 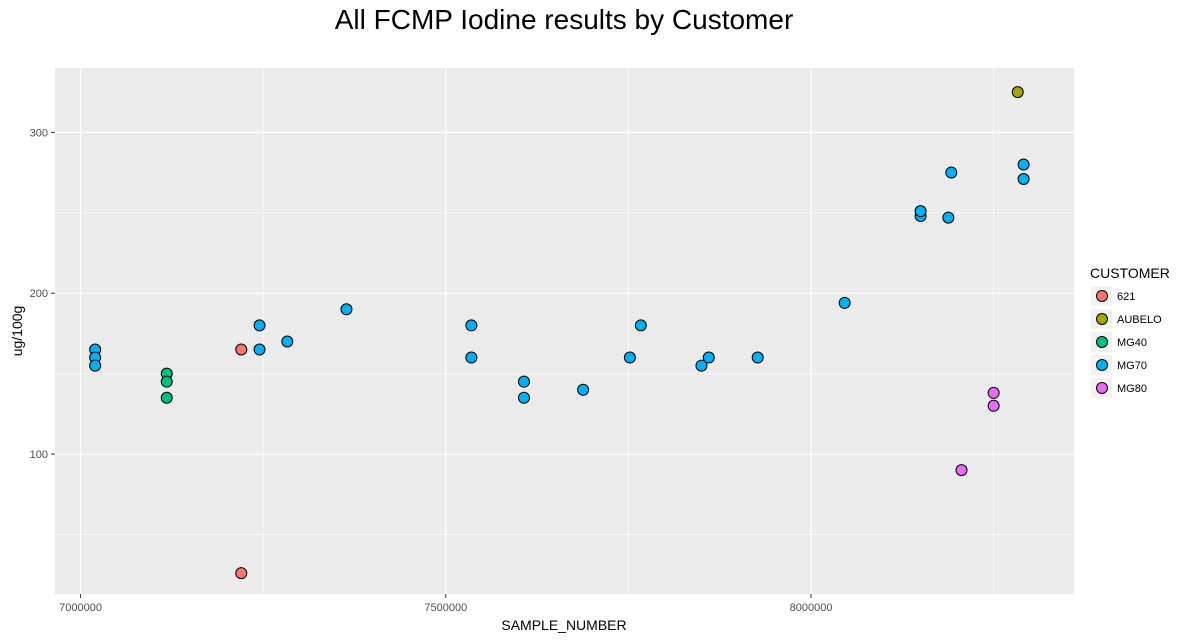 What do you see at coordinates (39, 133) in the screenshot?
I see `y-tick-label: 300` at bounding box center [39, 133].